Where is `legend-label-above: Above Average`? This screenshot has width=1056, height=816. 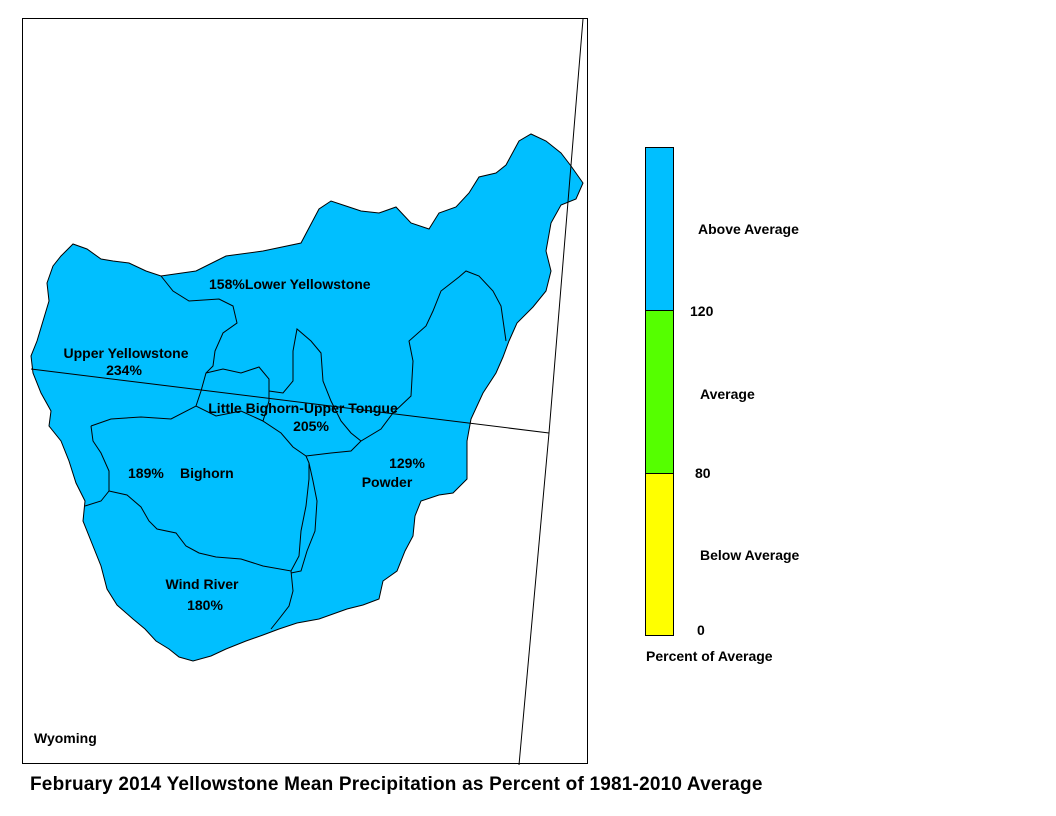
legend-label-above: Above Average is located at coordinates (748, 229).